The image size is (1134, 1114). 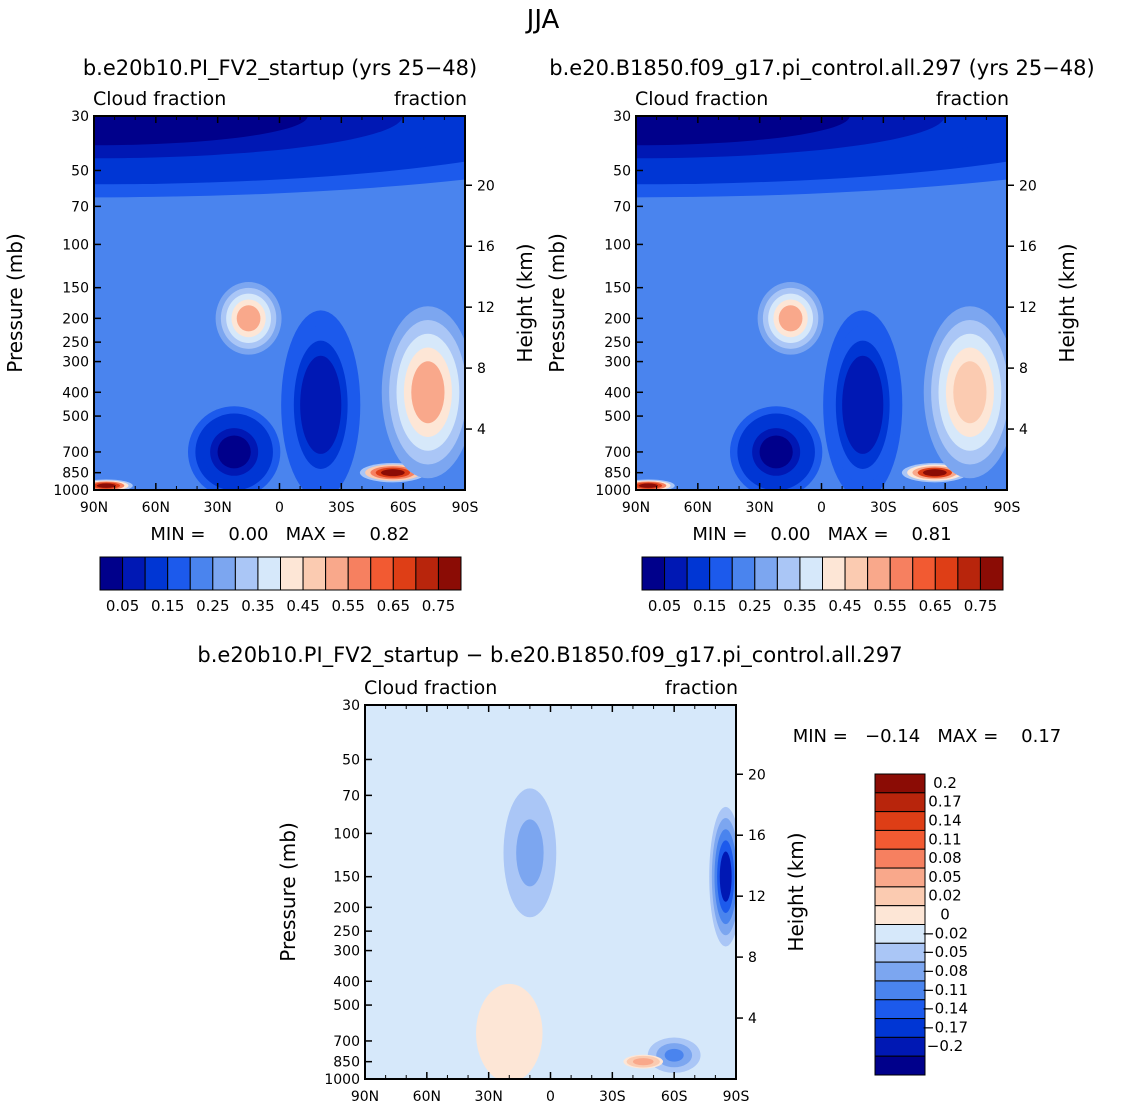 What do you see at coordinates (427, 1097) in the screenshot?
I see `x-tick-label: 60N` at bounding box center [427, 1097].